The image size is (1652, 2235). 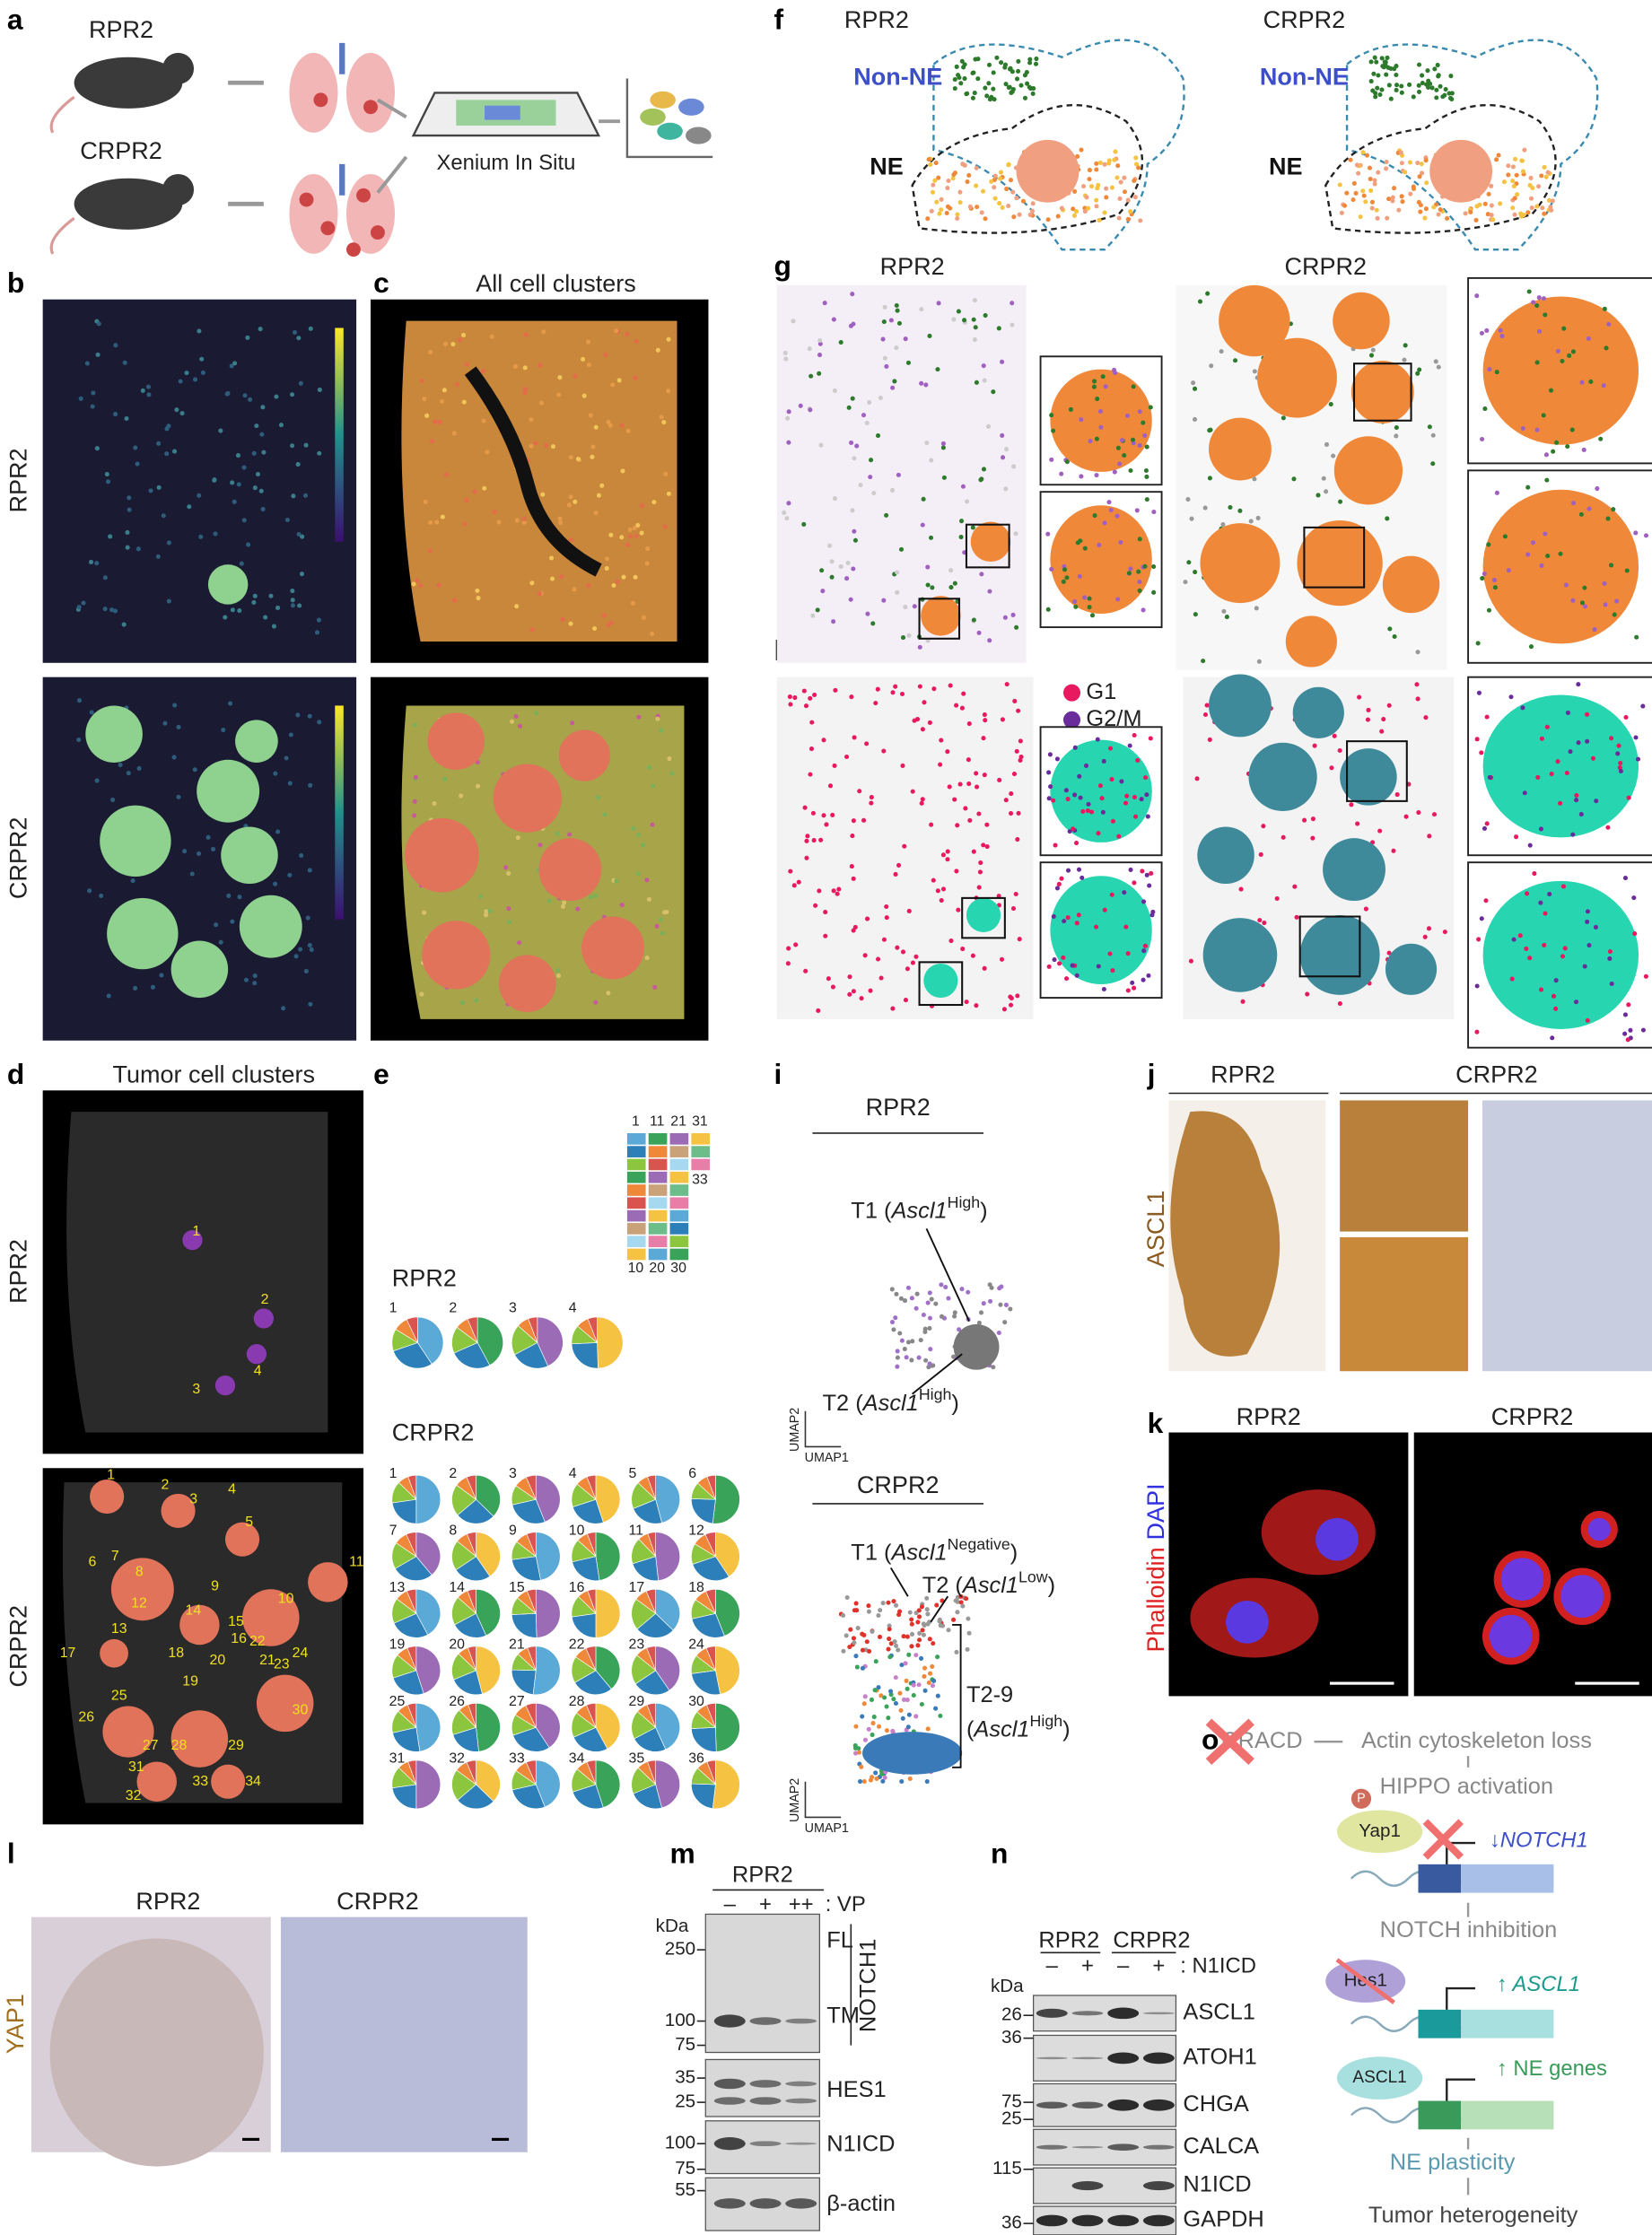 I want to click on pathway-step: Actin cytoskeleton loss, so click(x=1476, y=1740).